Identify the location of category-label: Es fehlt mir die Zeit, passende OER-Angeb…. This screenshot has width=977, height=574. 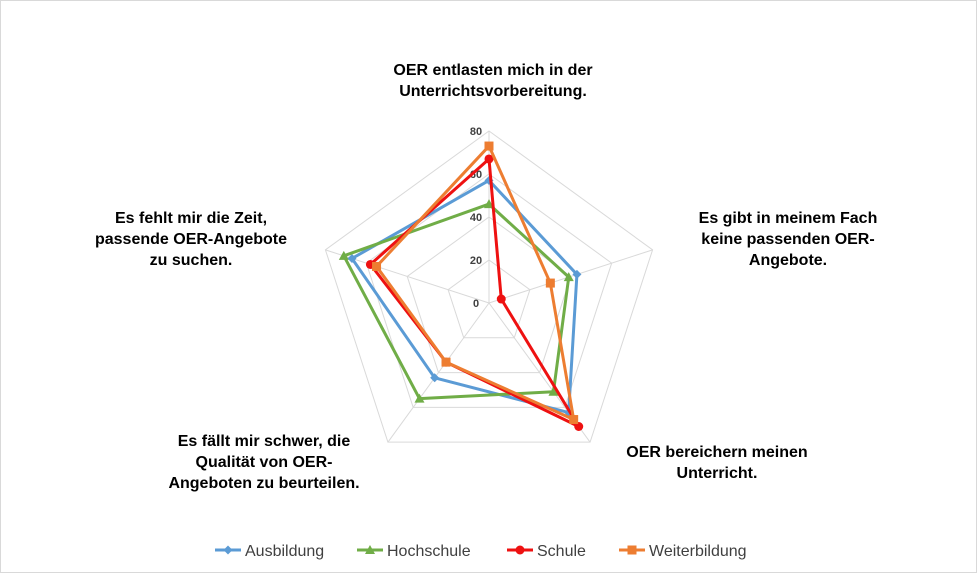
(191, 239).